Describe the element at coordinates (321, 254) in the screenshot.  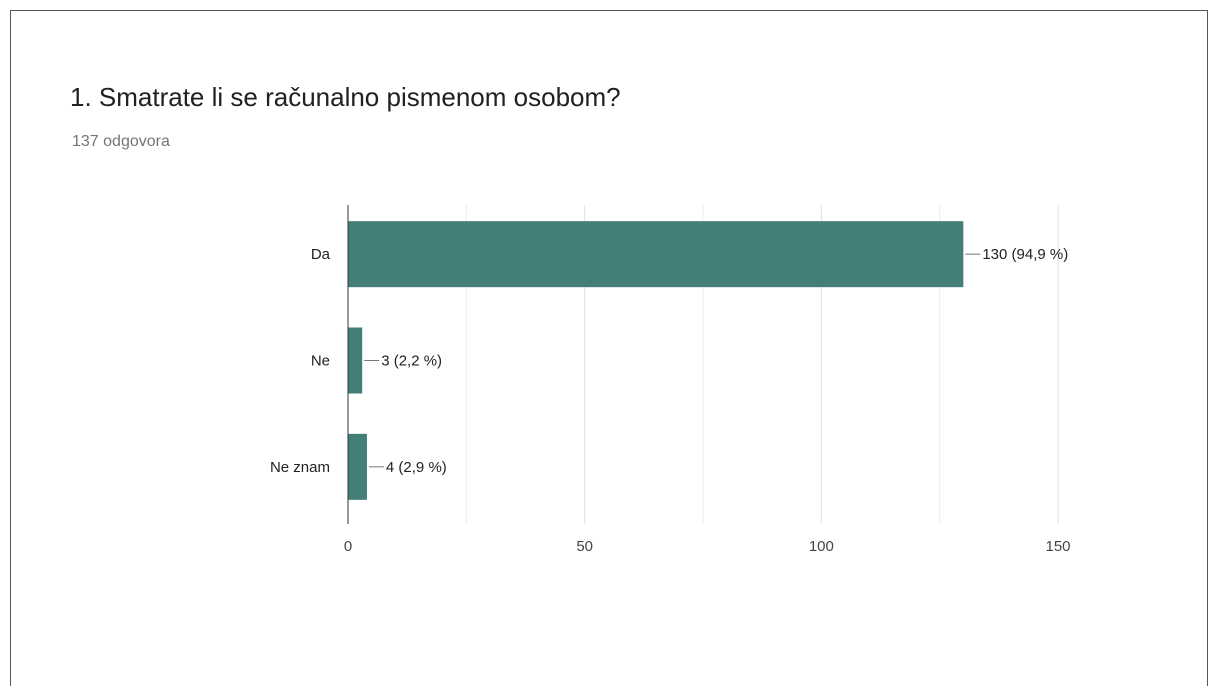
I see `y-tick-label: Da` at that location.